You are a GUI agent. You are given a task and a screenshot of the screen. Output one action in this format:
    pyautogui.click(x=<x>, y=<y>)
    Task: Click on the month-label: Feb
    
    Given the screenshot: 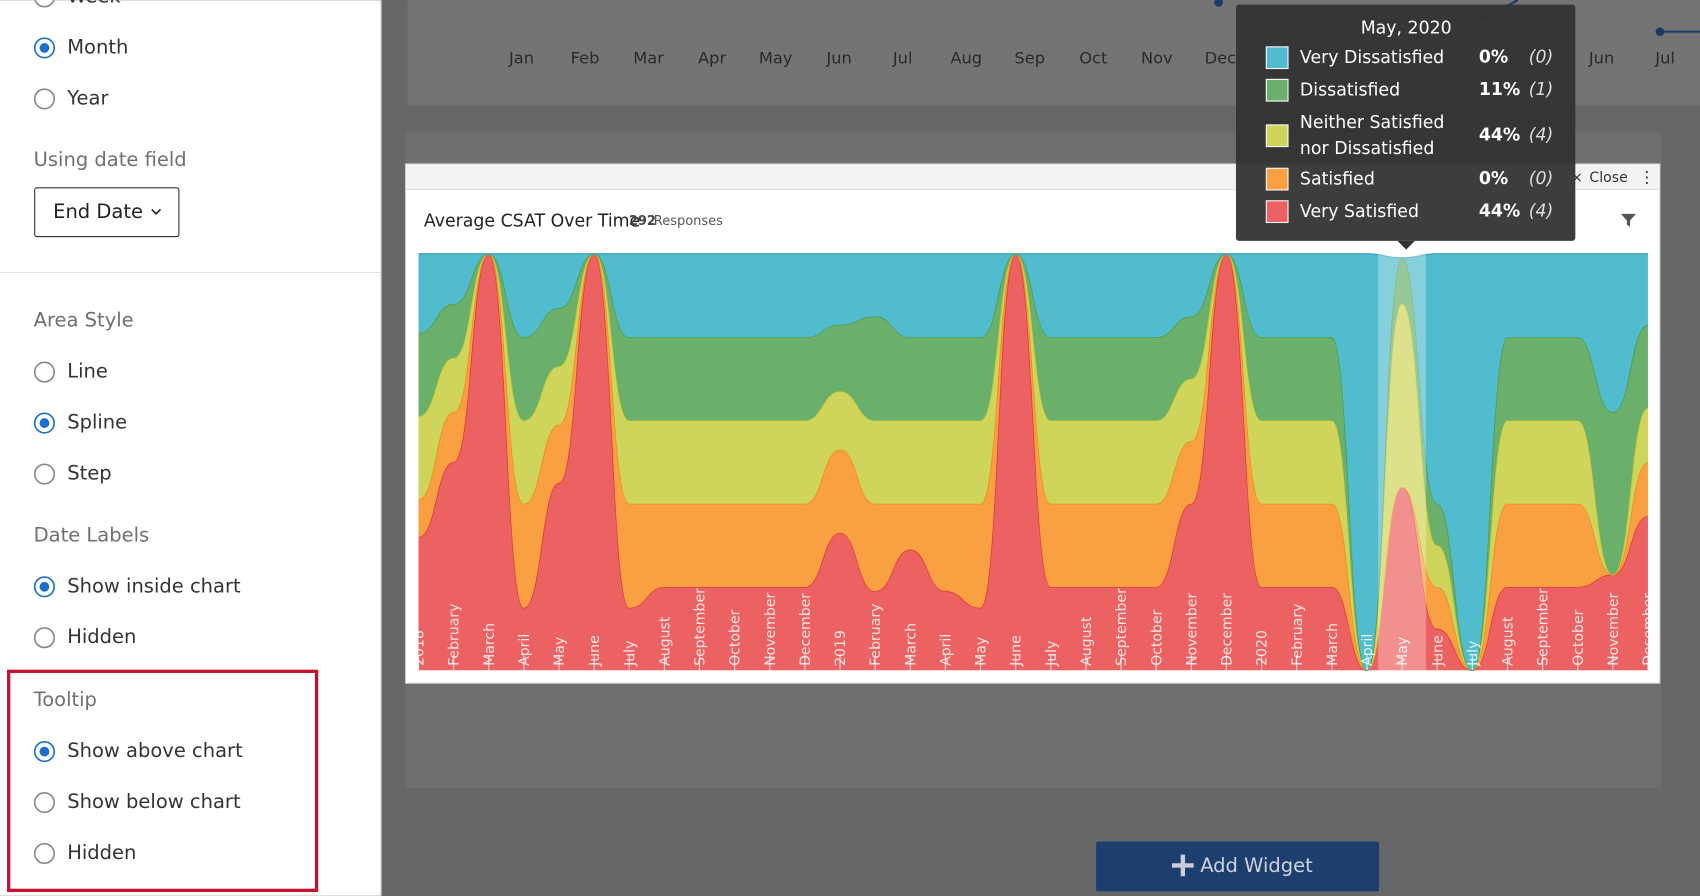 What is the action you would take?
    pyautogui.click(x=585, y=57)
    